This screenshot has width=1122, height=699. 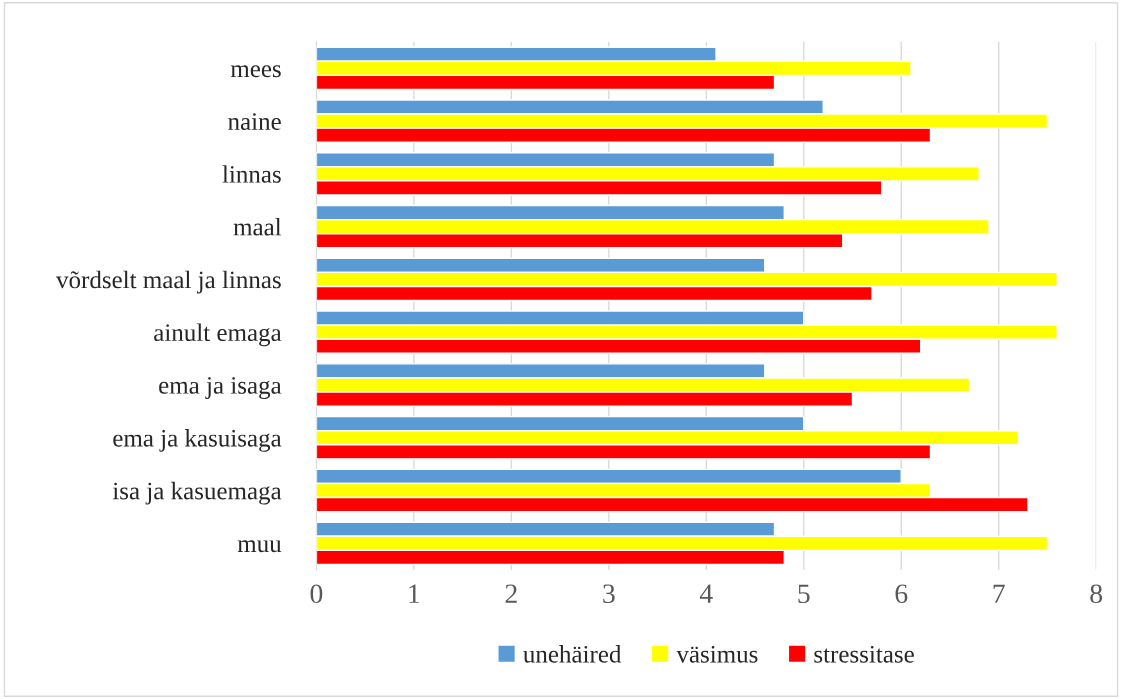 What do you see at coordinates (197, 440) in the screenshot?
I see `y-tick-label: ema ja kasuisaga` at bounding box center [197, 440].